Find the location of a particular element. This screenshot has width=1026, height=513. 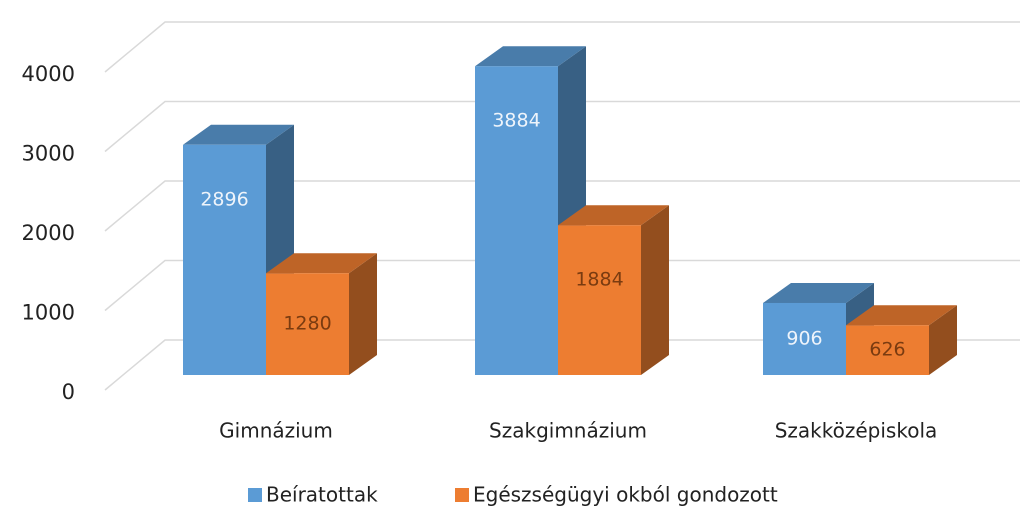

data-label: 2896 is located at coordinates (224, 199).